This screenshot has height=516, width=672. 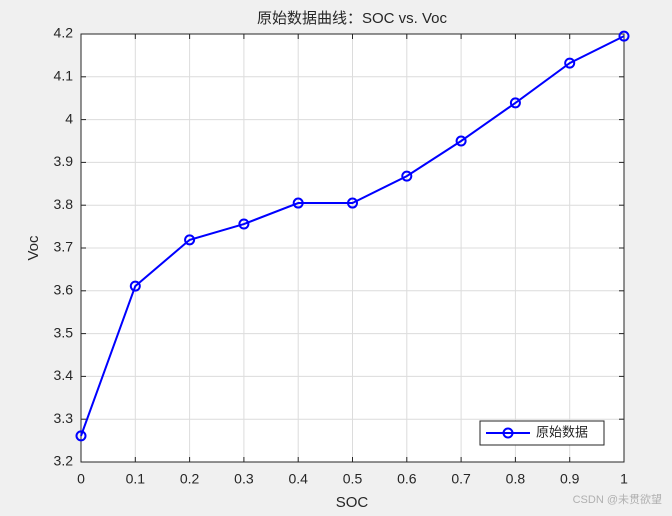 What do you see at coordinates (64, 204) in the screenshot?
I see `y-tick-label: 3.8` at bounding box center [64, 204].